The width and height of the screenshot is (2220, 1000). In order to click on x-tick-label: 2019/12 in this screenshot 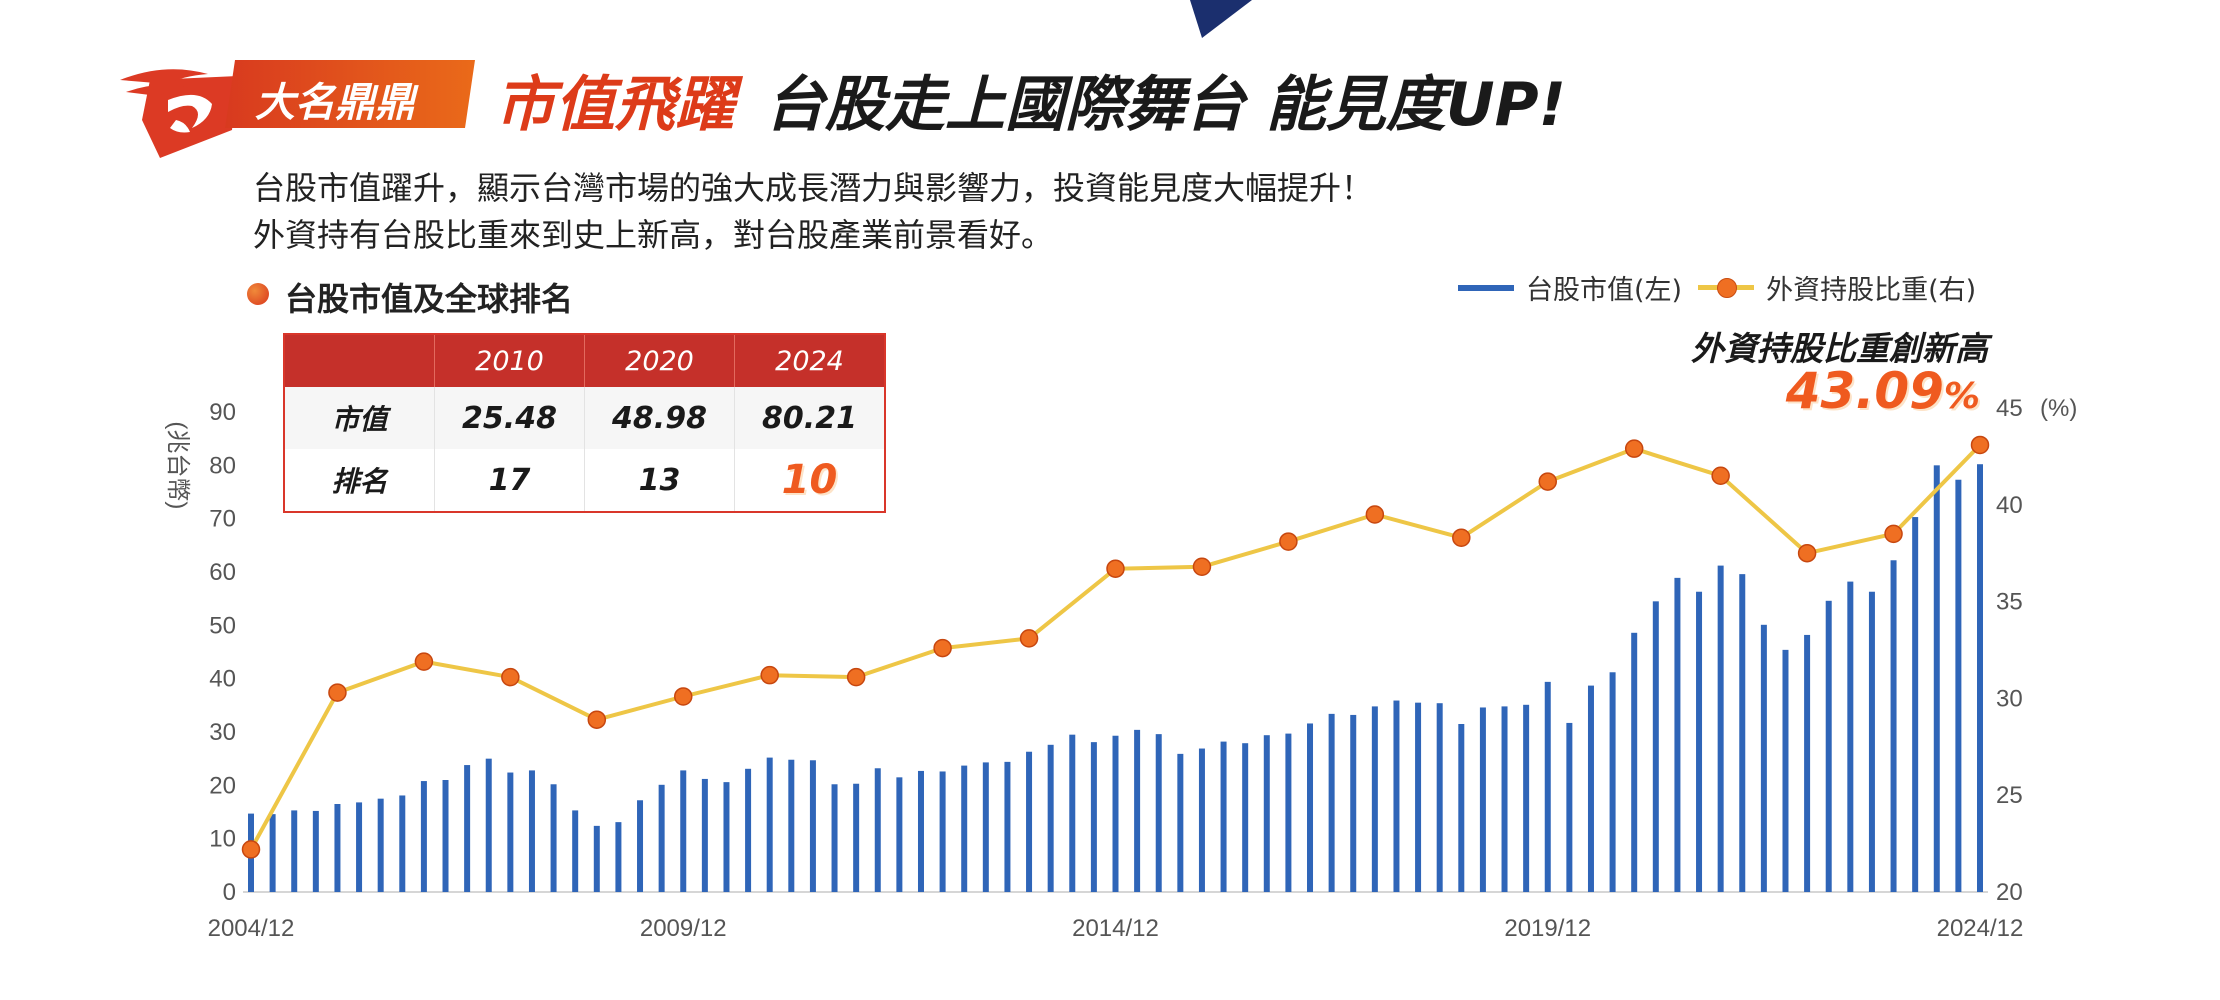, I will do `click(1547, 928)`.